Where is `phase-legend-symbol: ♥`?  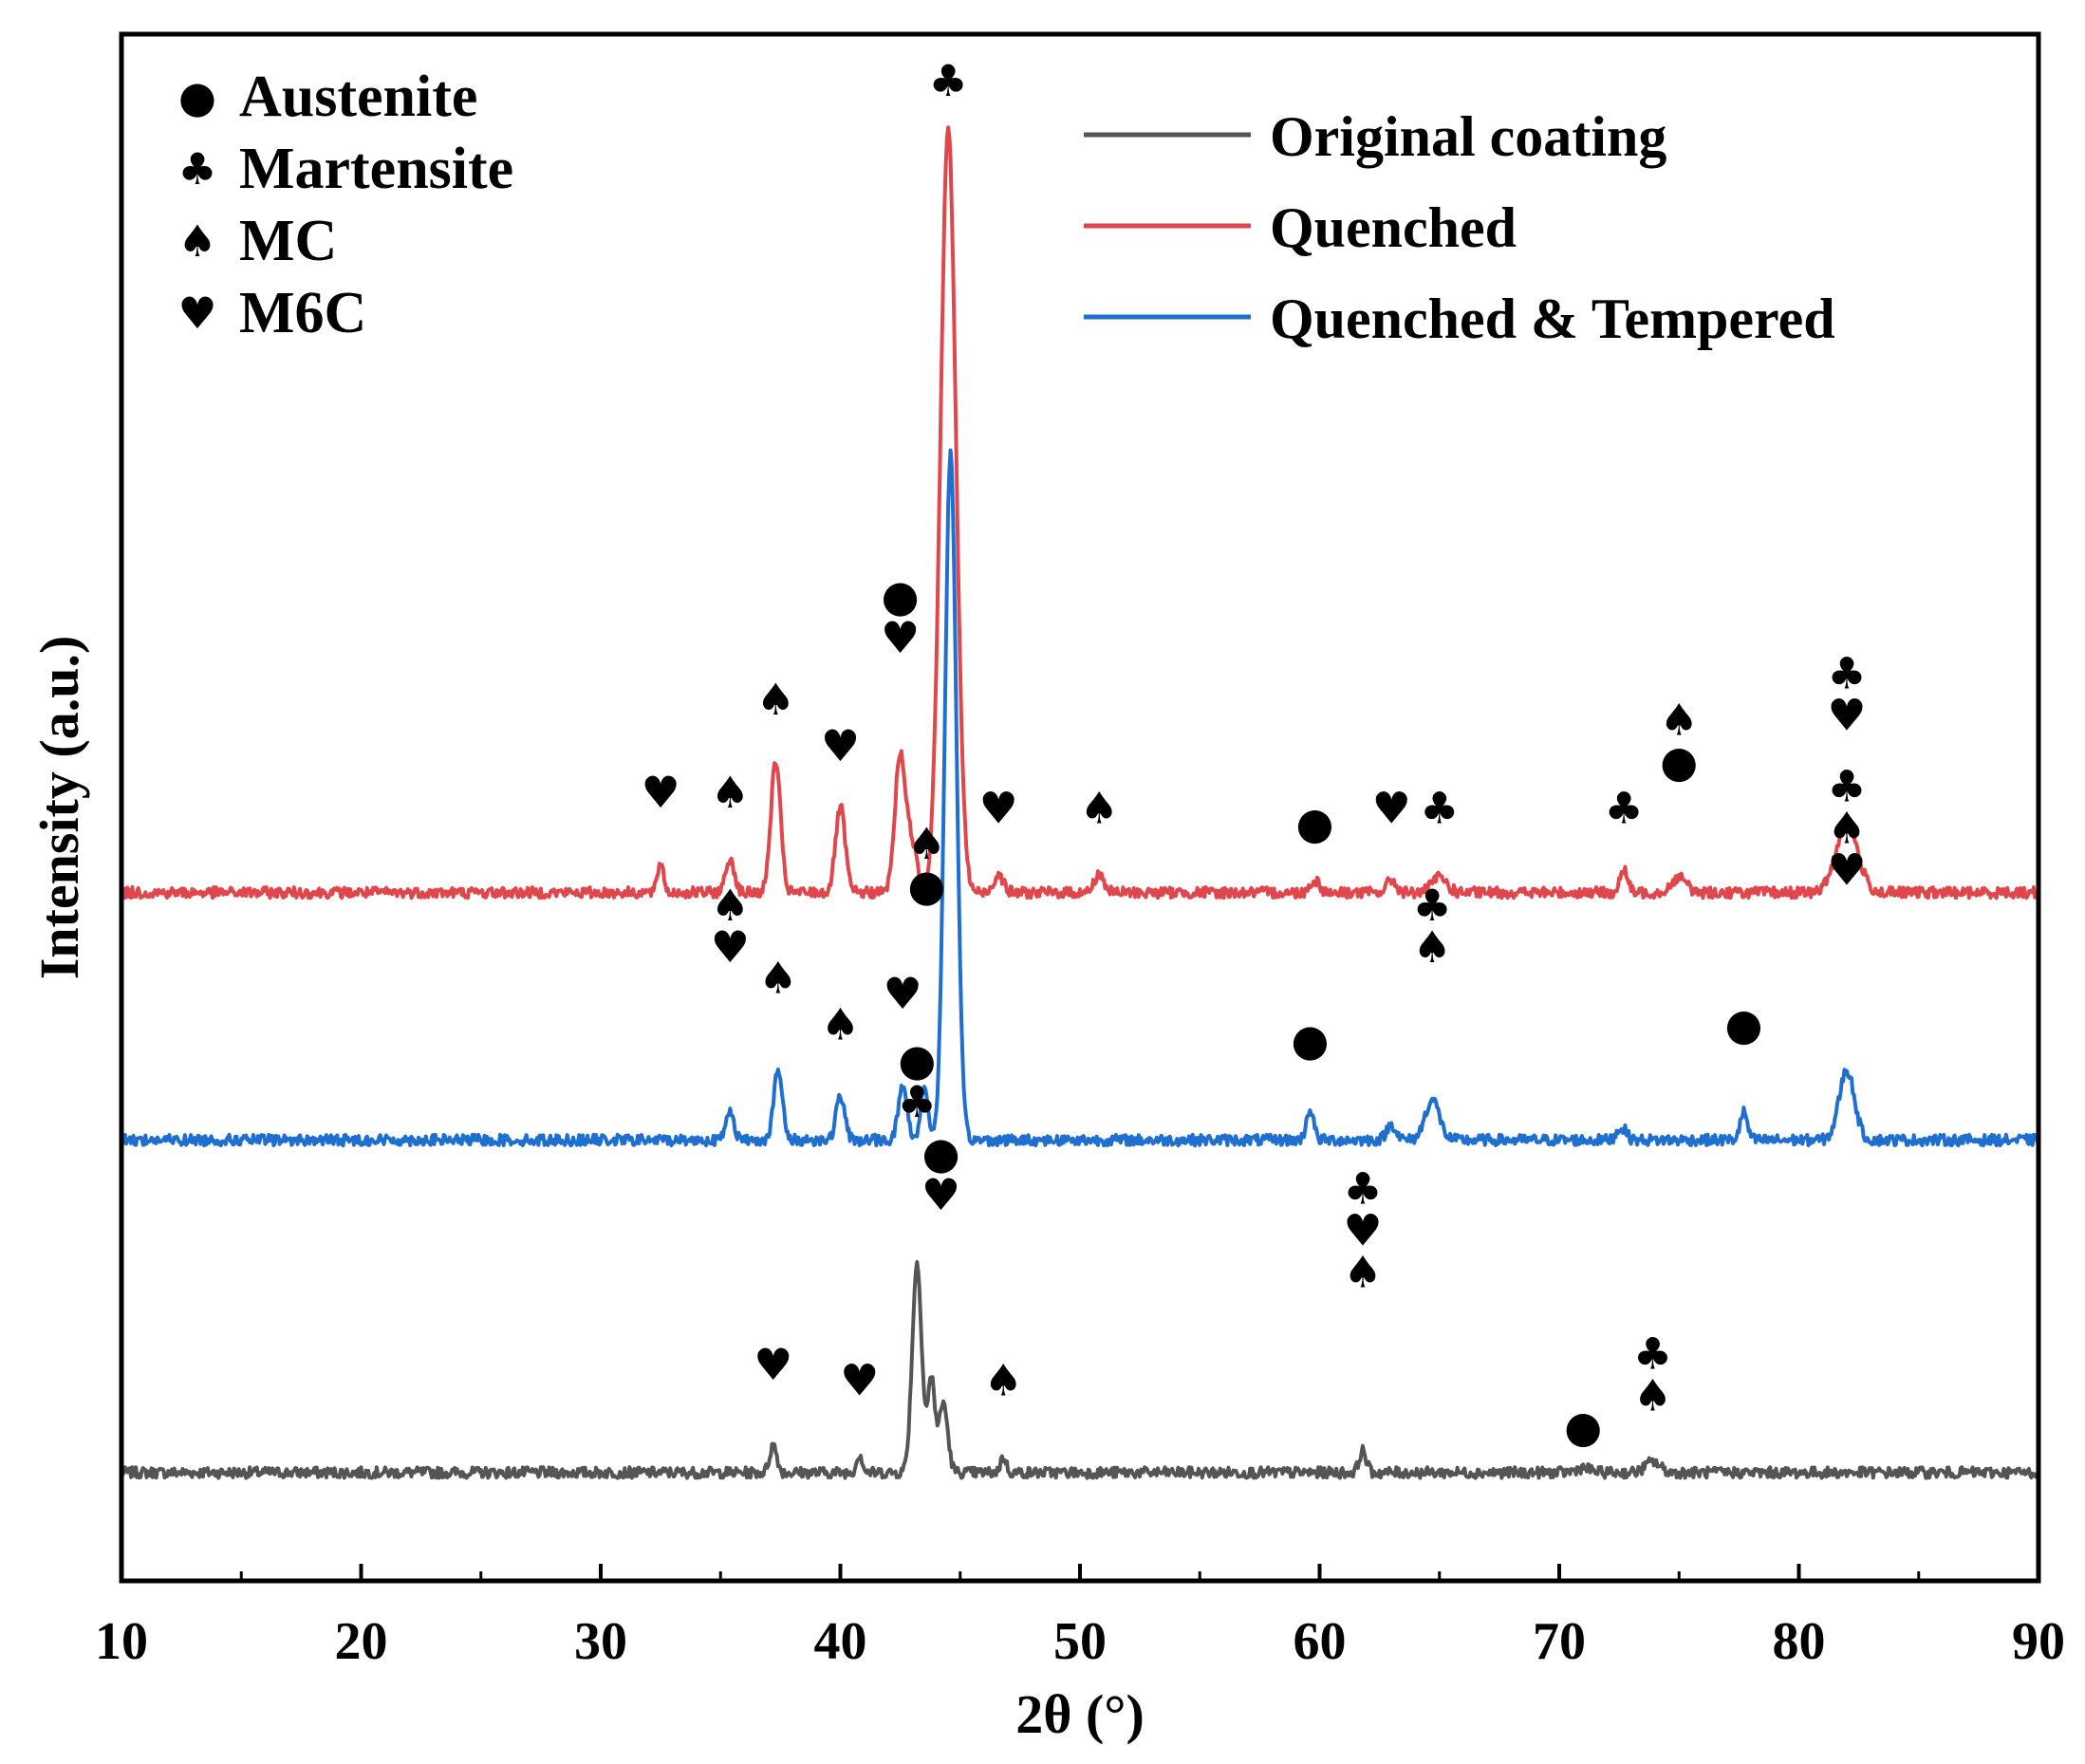
phase-legend-symbol: ♥ is located at coordinates (196, 313).